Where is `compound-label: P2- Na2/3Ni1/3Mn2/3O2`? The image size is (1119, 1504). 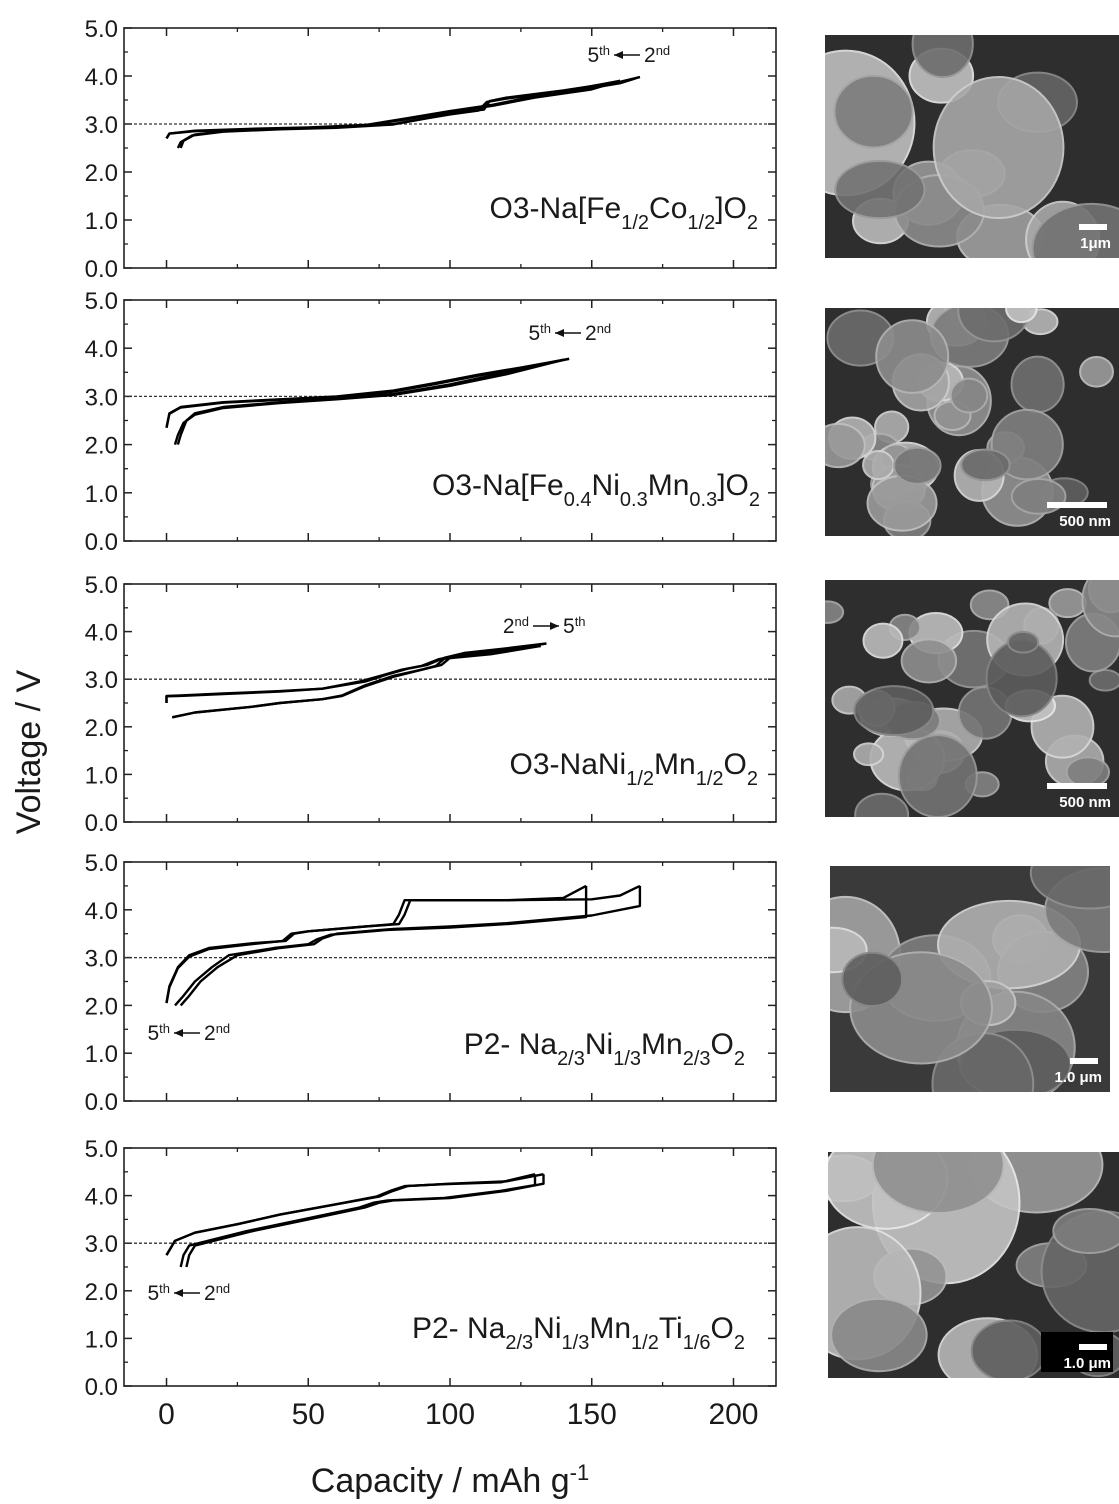
compound-label: P2- Na2/3Ni1/3Mn2/3O2 is located at coordinates (604, 1049).